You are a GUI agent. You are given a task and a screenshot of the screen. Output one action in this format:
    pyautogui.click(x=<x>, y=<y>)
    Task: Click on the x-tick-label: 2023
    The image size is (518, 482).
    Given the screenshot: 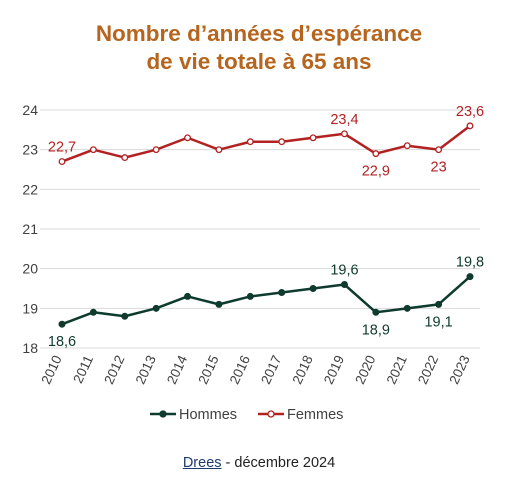 What is the action you would take?
    pyautogui.click(x=459, y=370)
    